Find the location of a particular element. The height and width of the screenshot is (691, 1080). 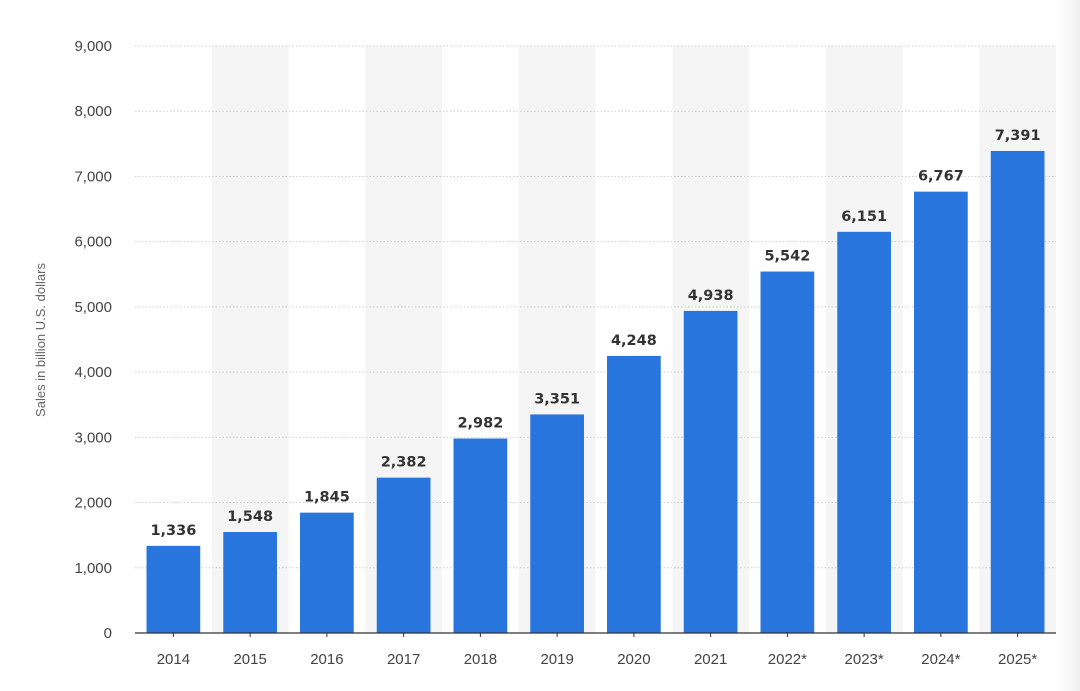

data-label: 3,351 is located at coordinates (557, 399).